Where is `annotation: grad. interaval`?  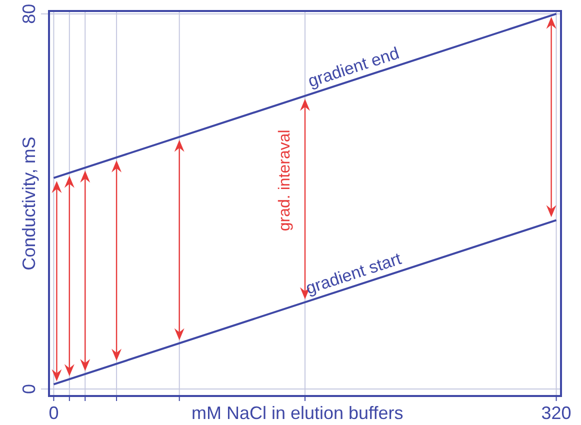 annotation: grad. interaval is located at coordinates (285, 181).